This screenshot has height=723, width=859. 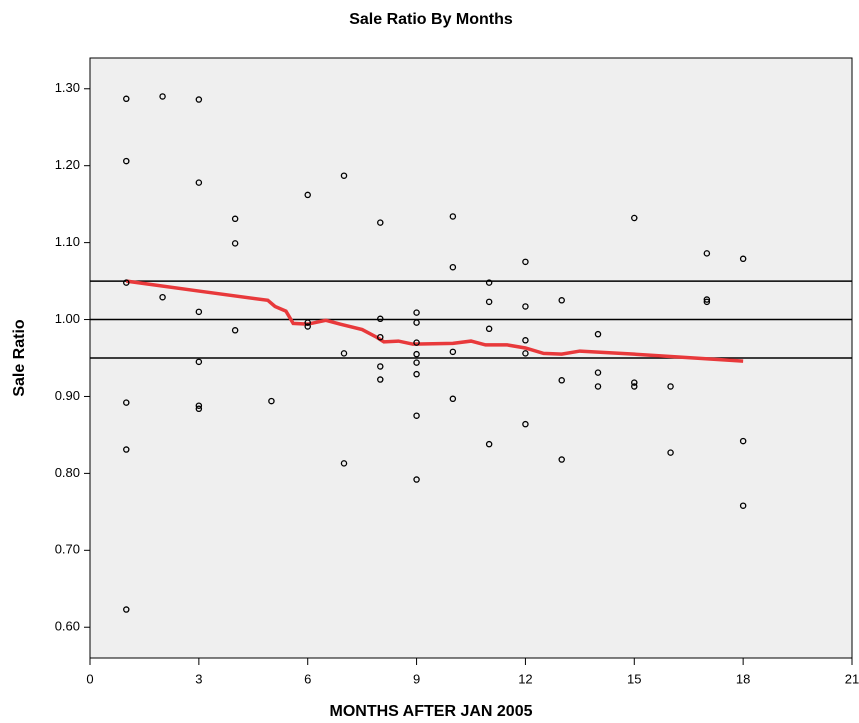 I want to click on x-tick-label: 21, so click(x=852, y=678).